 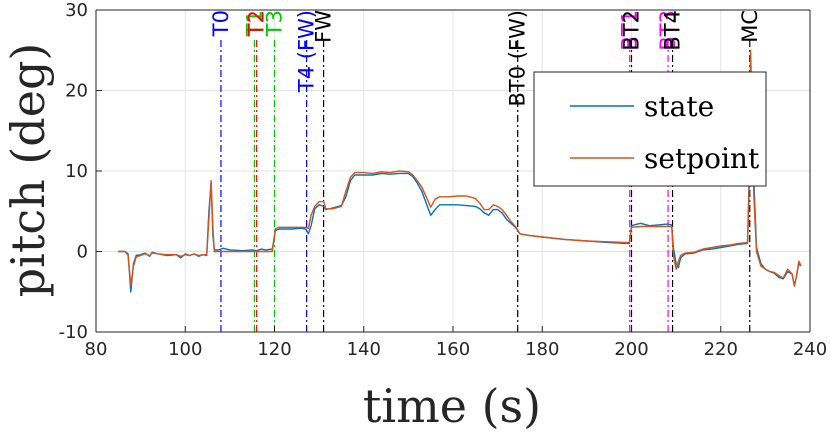 I want to click on y-tick-label: 10, so click(x=76, y=171).